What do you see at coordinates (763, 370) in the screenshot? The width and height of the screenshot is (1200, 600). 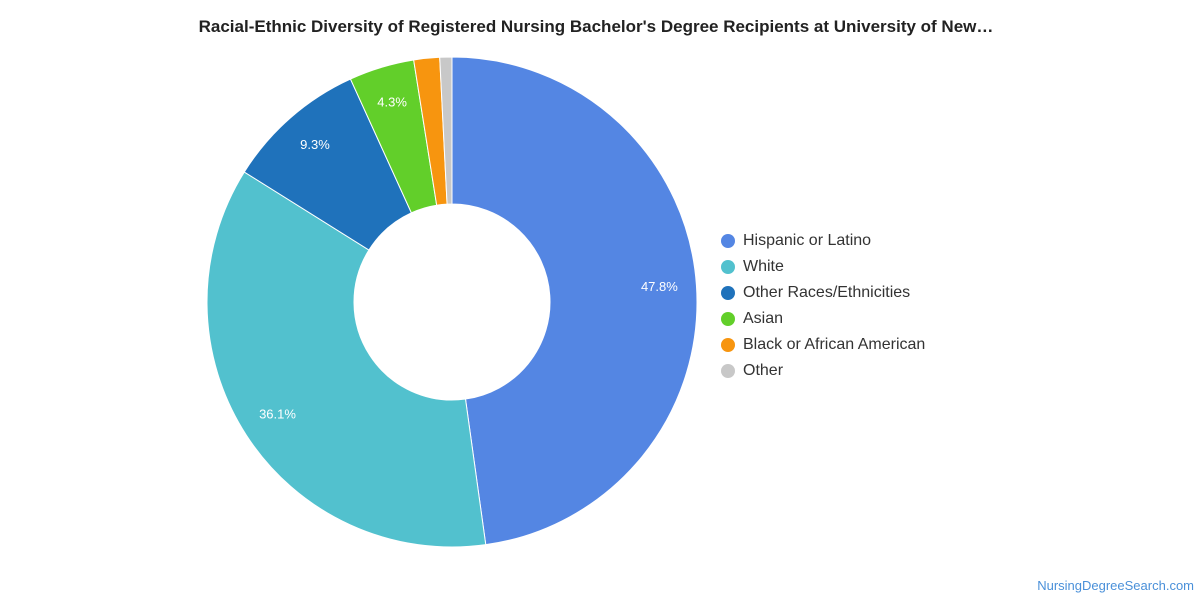 I see `legend-label: Other` at bounding box center [763, 370].